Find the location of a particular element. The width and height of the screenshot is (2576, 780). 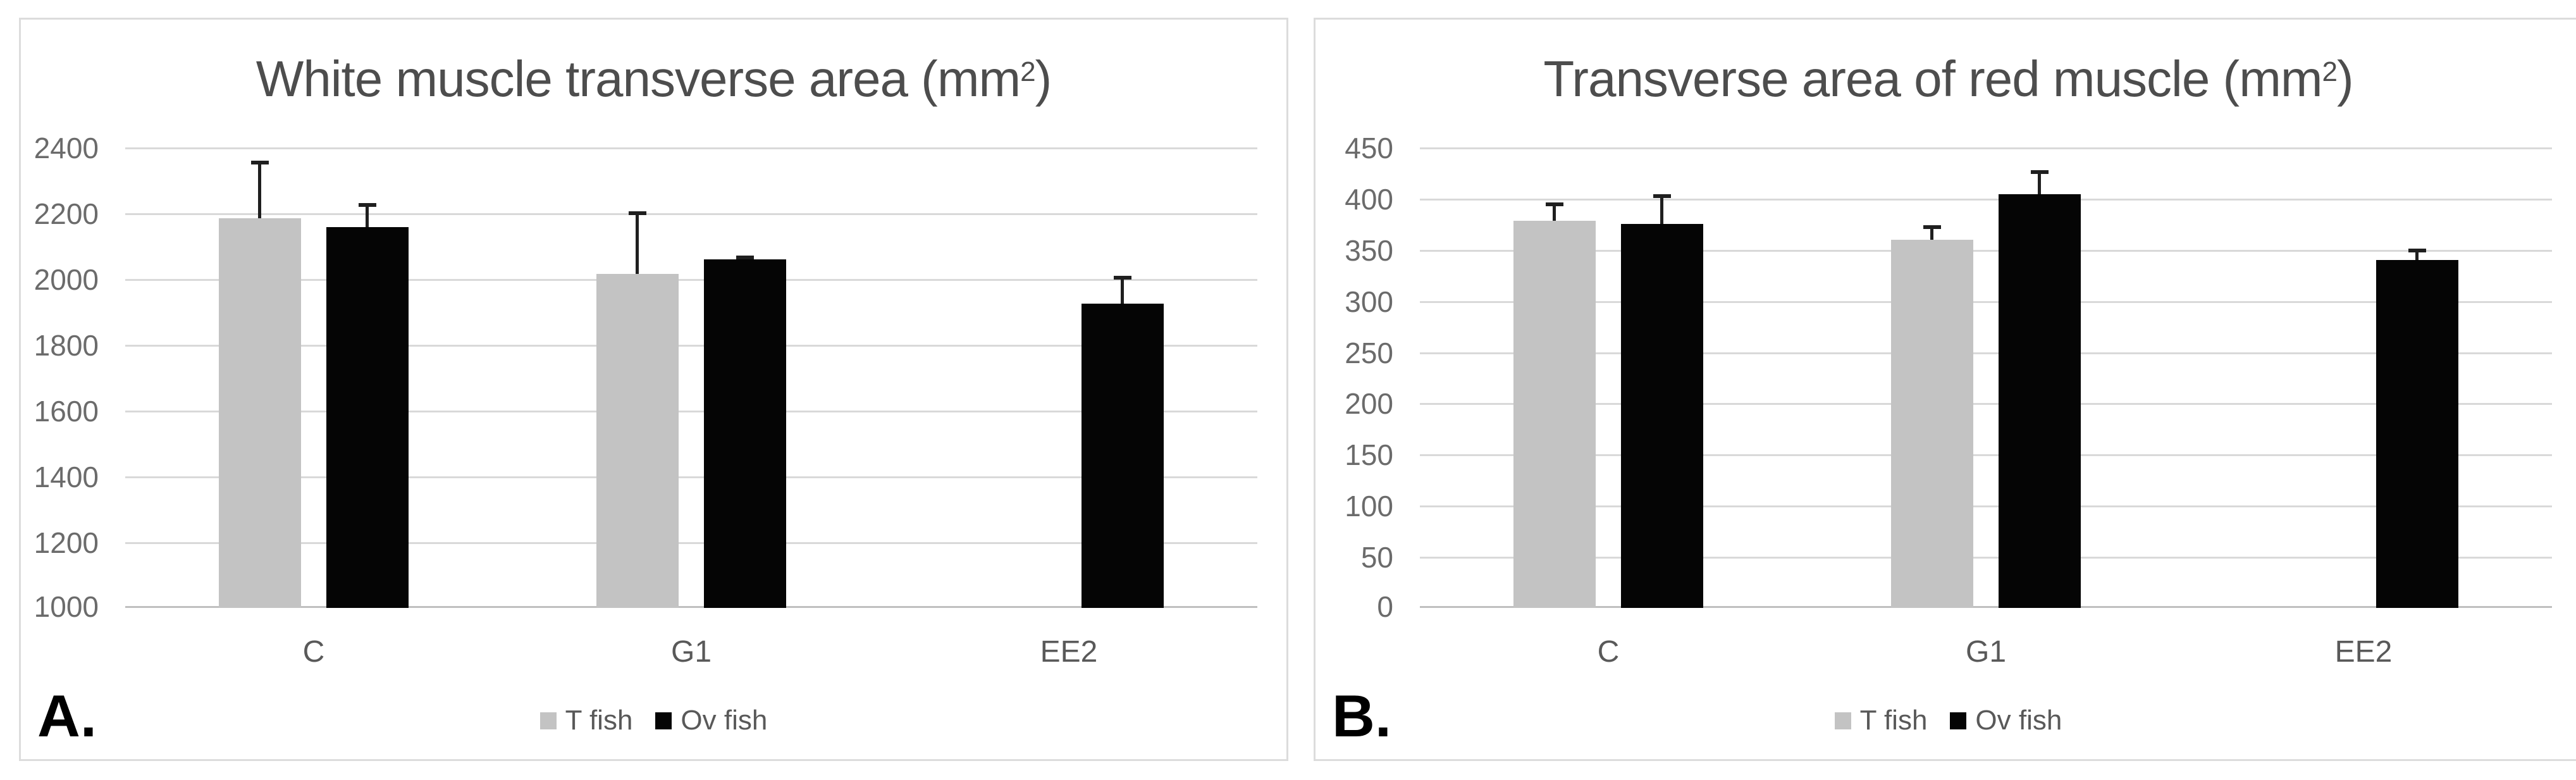

y-axis-tick-label: 400 is located at coordinates (1369, 199).